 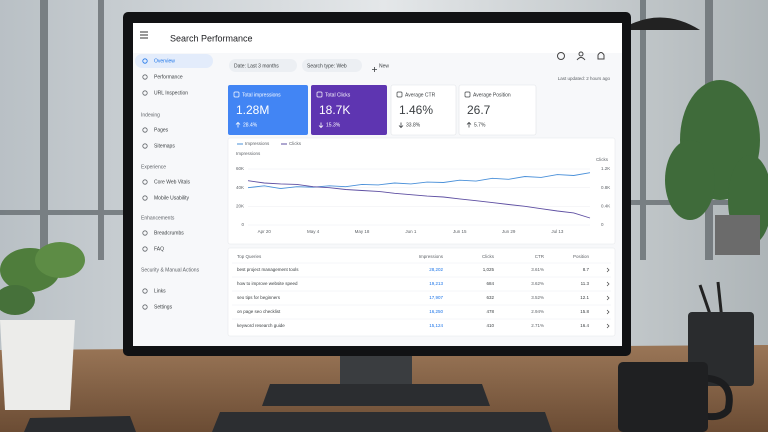 What do you see at coordinates (250, 125) in the screenshot?
I see `card-change: 28.4%` at bounding box center [250, 125].